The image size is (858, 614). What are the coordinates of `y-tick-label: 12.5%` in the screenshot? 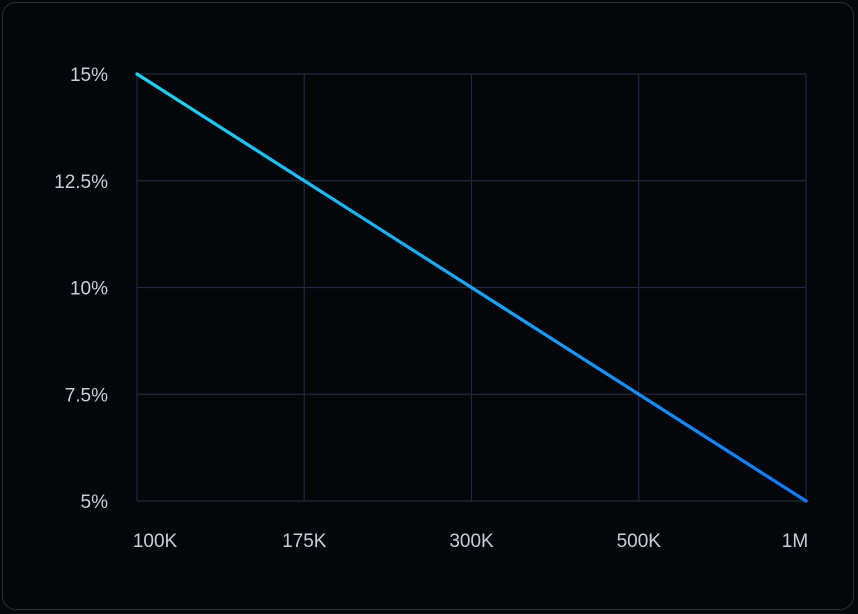 It's located at (81, 182).